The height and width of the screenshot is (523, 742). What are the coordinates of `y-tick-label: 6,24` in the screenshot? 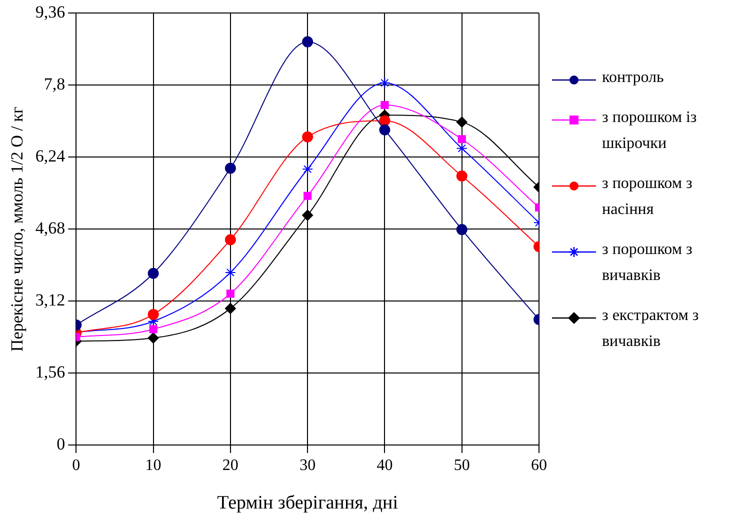 It's located at (50, 156).